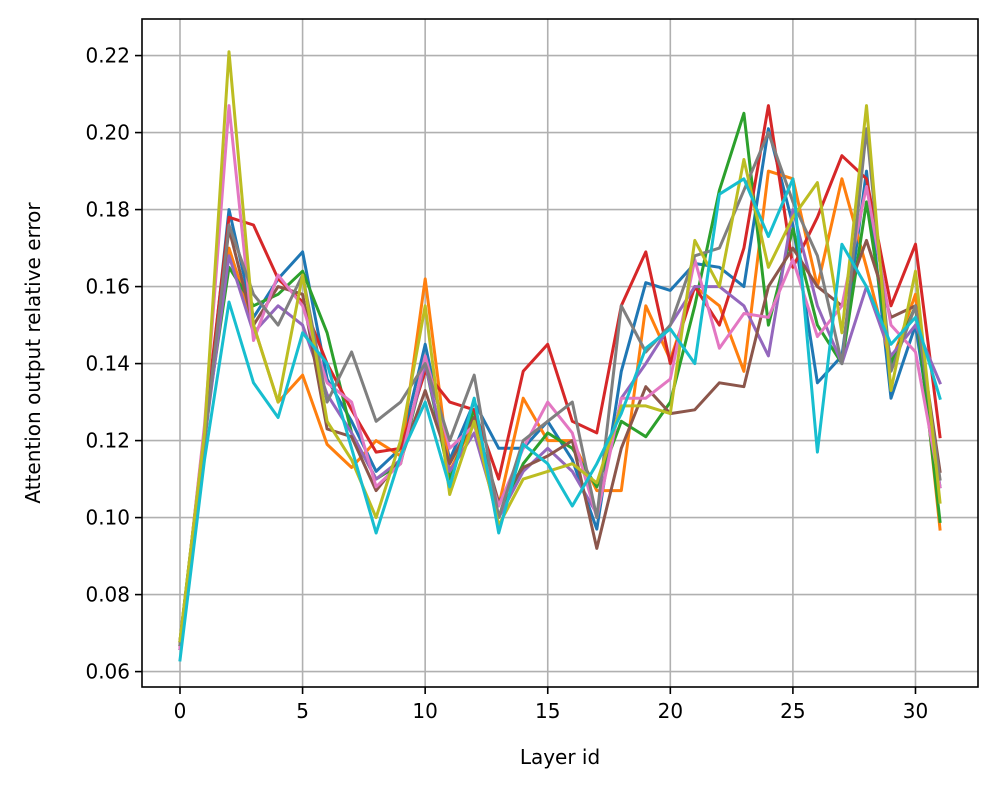 Image resolution: width=998 pixels, height=793 pixels. Describe the element at coordinates (547, 711) in the screenshot. I see `x-tick-label: 15` at that location.